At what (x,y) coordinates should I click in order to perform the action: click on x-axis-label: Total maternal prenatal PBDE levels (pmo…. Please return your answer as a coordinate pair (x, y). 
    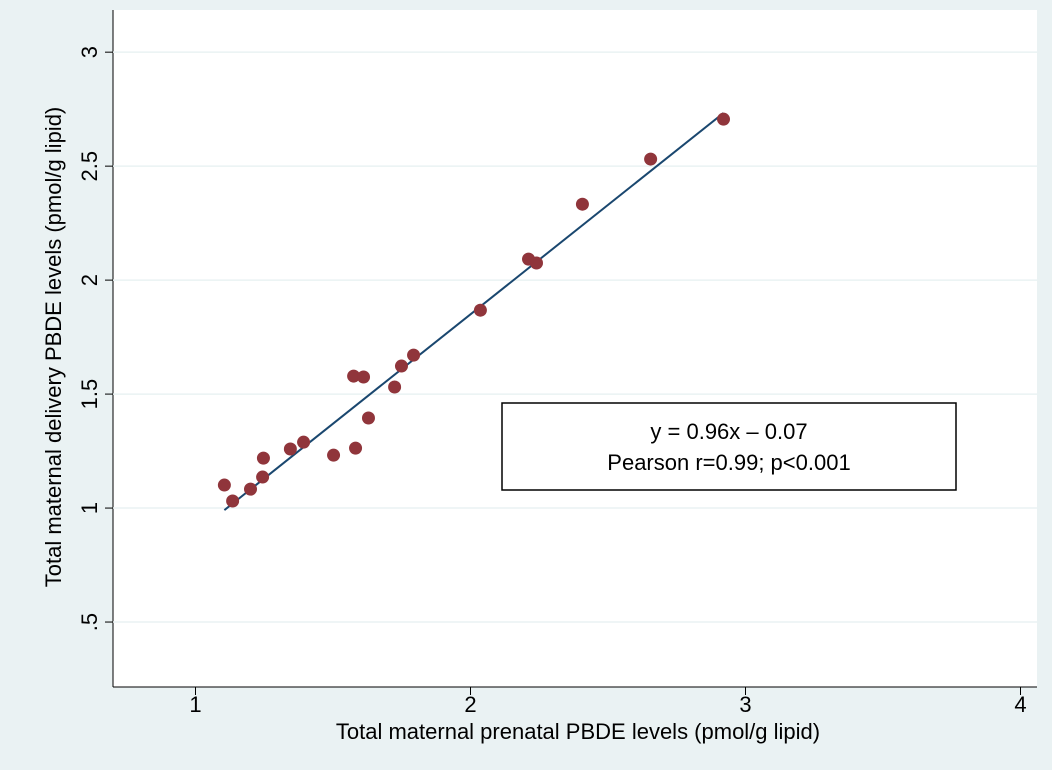
    Looking at the image, I should click on (578, 731).